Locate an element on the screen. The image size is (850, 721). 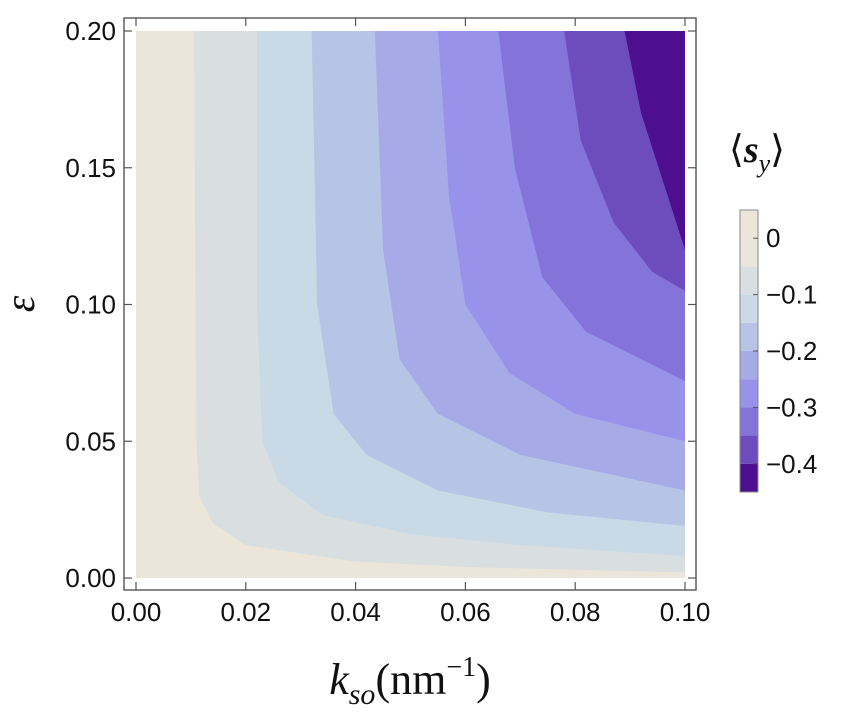
x-axis-title: kso(nm−1) is located at coordinates (410, 681).